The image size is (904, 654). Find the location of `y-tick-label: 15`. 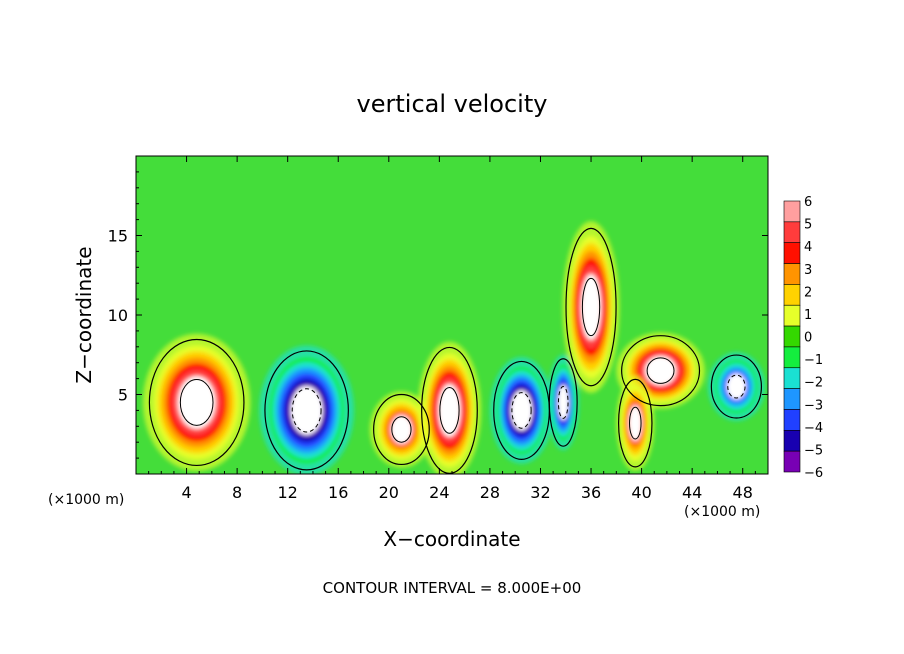

y-tick-label: 15 is located at coordinates (118, 236).